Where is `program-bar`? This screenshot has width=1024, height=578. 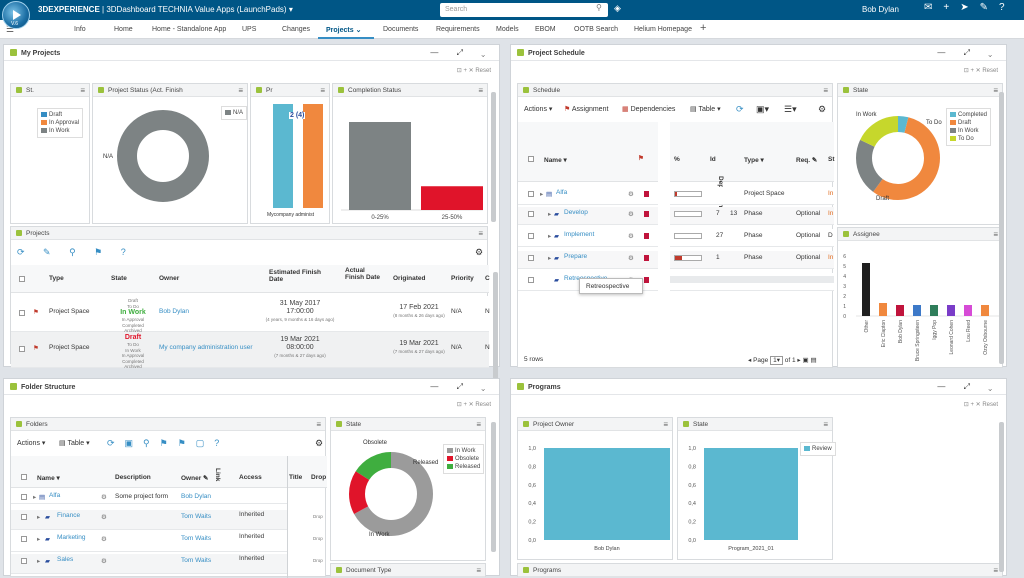 program-bar is located at coordinates (751, 494).